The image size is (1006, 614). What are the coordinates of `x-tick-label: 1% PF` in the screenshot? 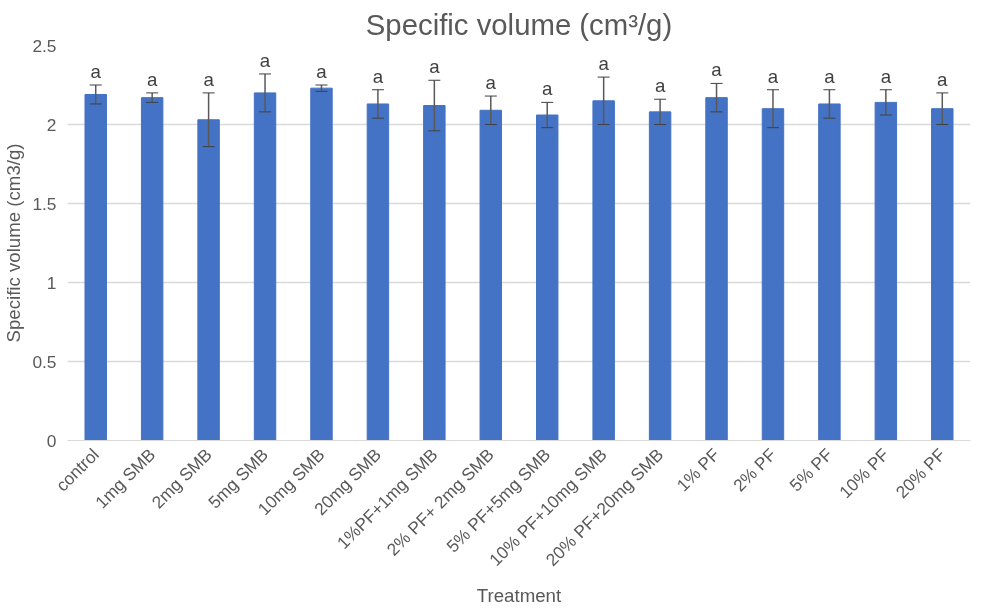 It's located at (698, 470).